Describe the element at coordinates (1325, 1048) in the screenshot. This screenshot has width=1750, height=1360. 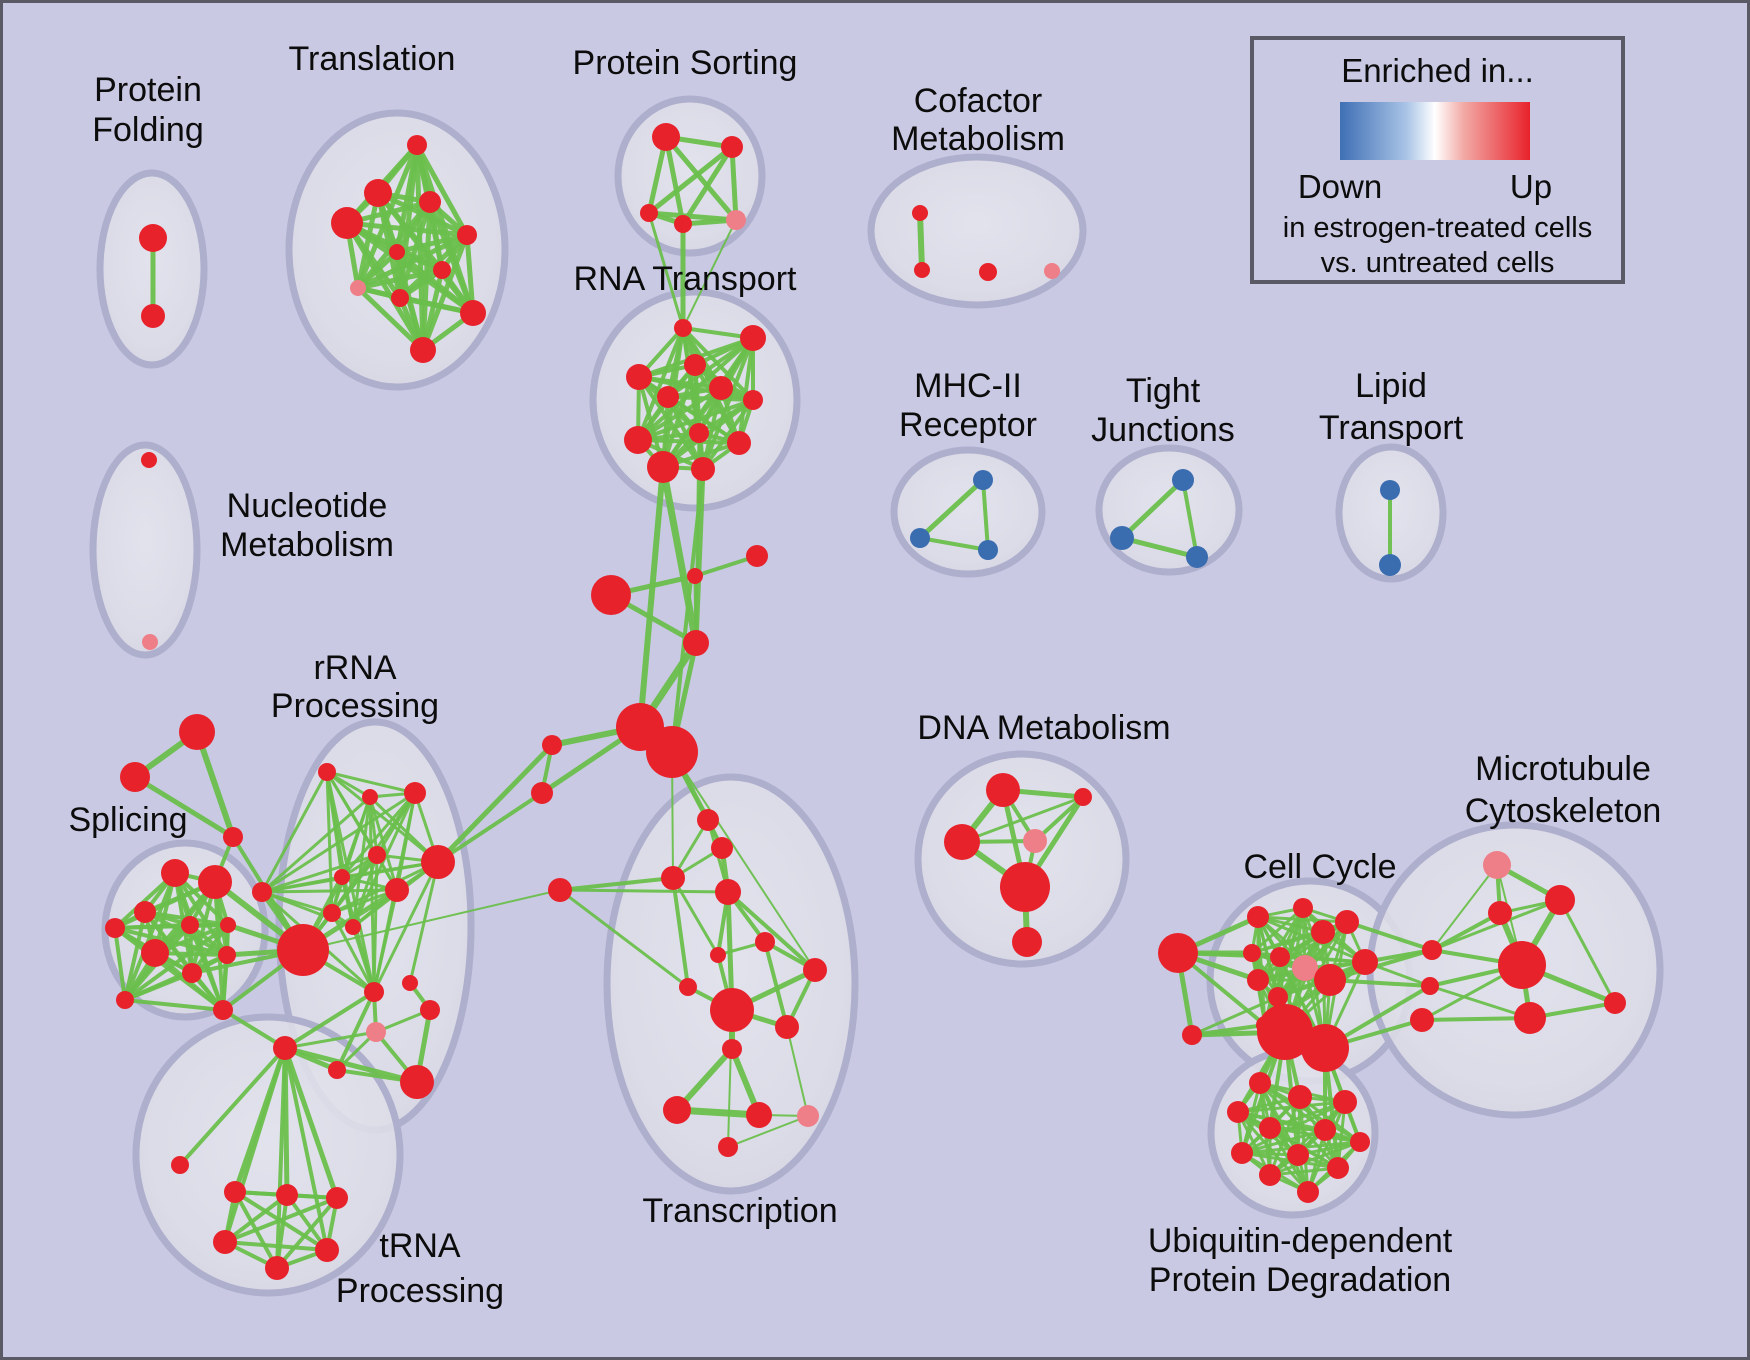
I see `graph-node-twinB` at that location.